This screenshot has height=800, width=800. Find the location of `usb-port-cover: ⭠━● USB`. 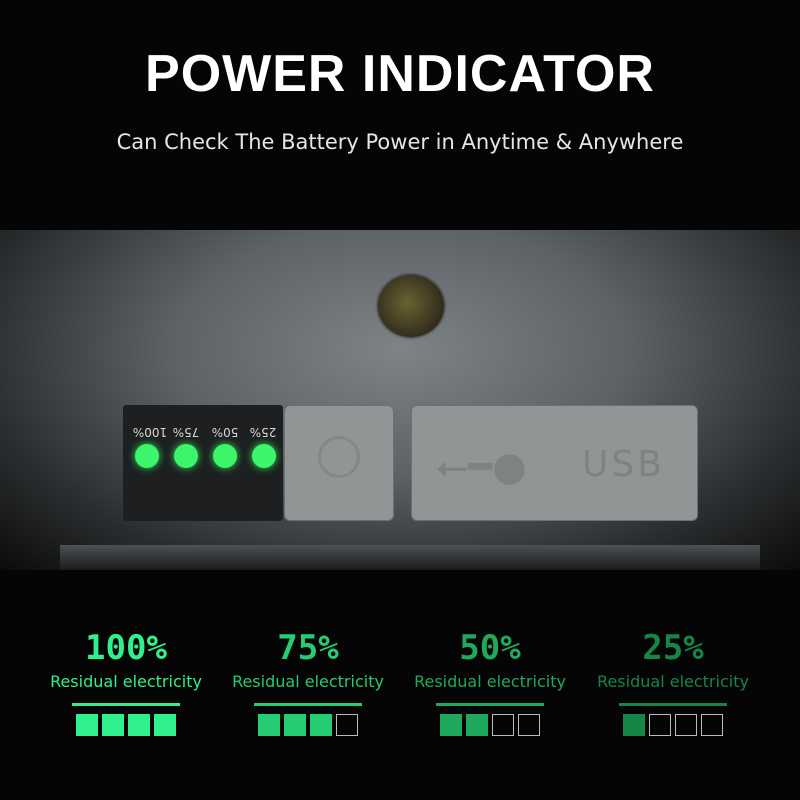

usb-port-cover: ⭠━● USB is located at coordinates (554, 463).